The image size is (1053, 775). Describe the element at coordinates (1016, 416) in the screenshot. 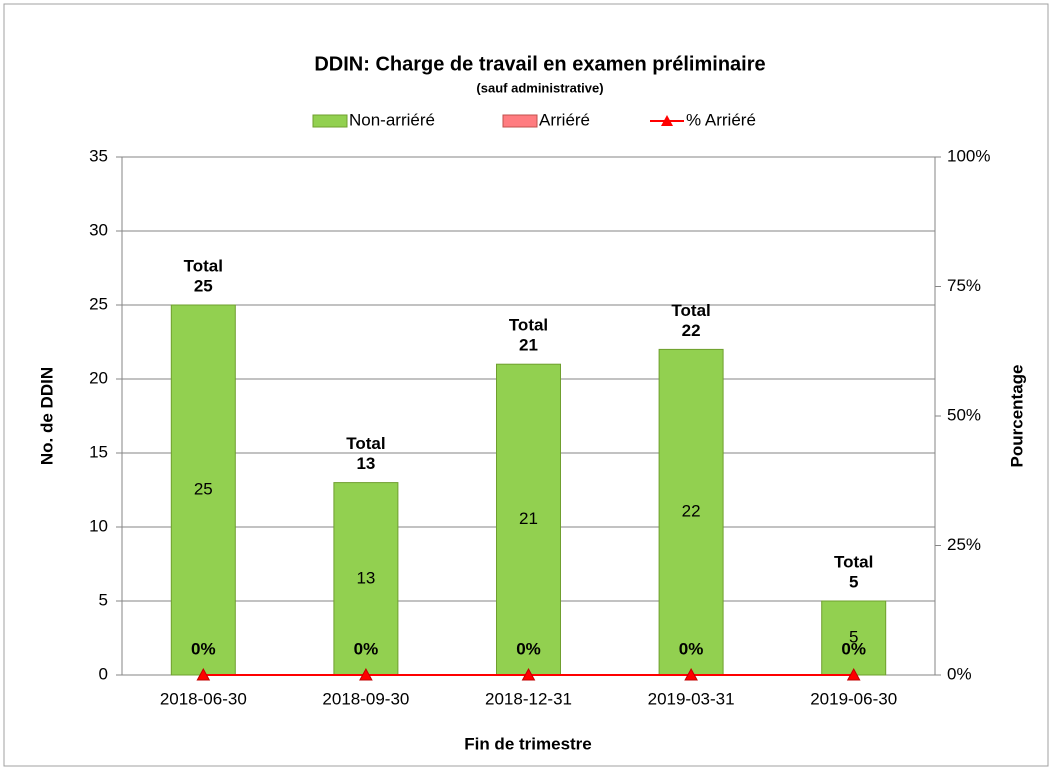

I see `y2-axis-title: Pourcentage` at that location.